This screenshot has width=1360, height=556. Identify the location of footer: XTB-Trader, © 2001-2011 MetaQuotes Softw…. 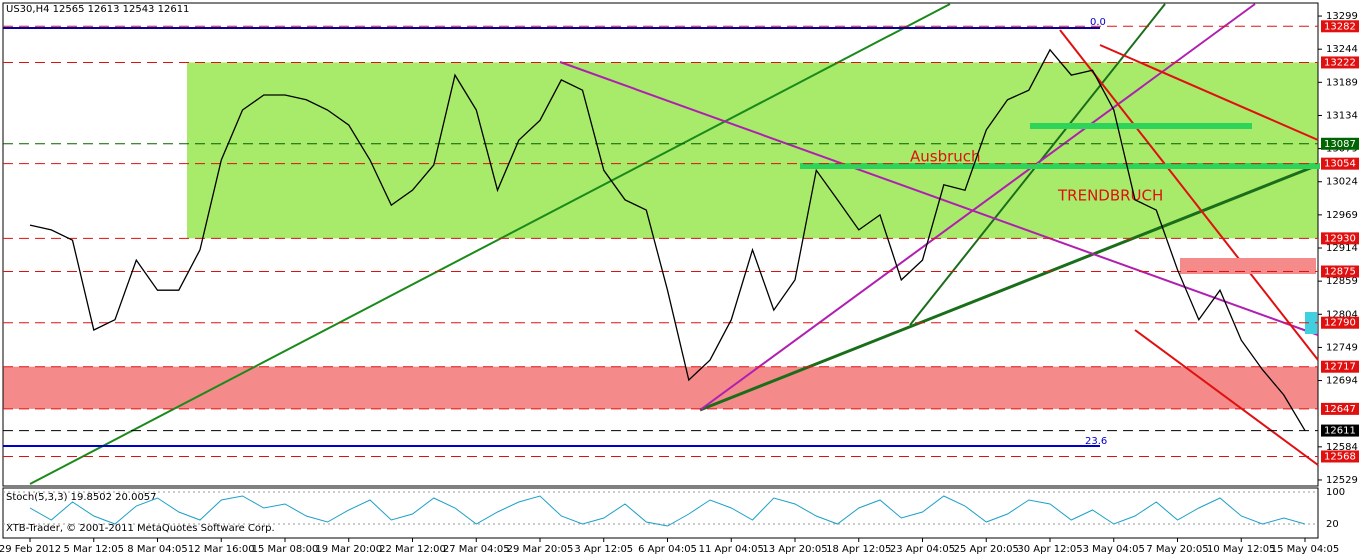
(140, 528).